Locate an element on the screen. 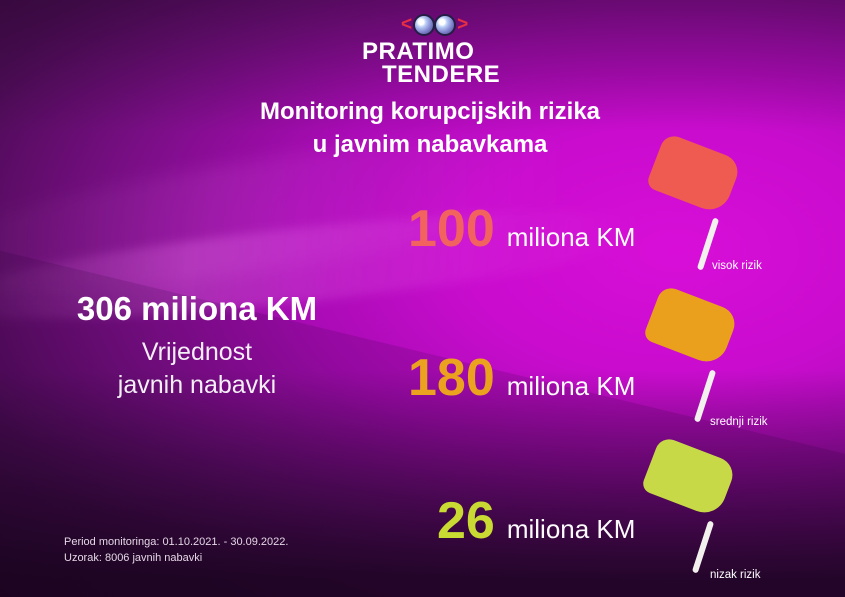 The height and width of the screenshot is (597, 845). risk-row-medium-value: 180 miliona KM is located at coordinates (521, 378).